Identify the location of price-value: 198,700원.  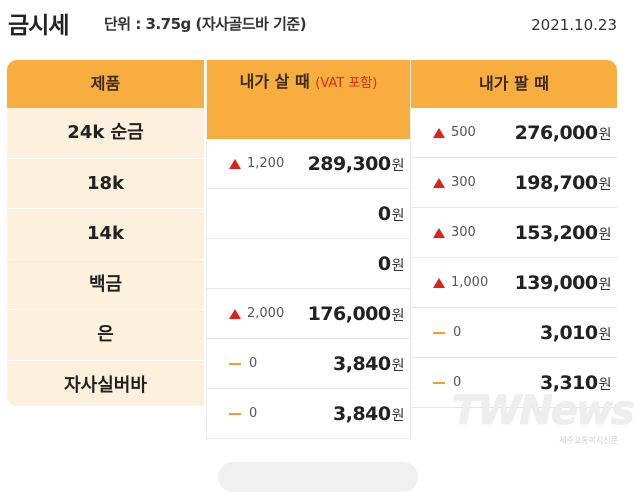
(563, 182).